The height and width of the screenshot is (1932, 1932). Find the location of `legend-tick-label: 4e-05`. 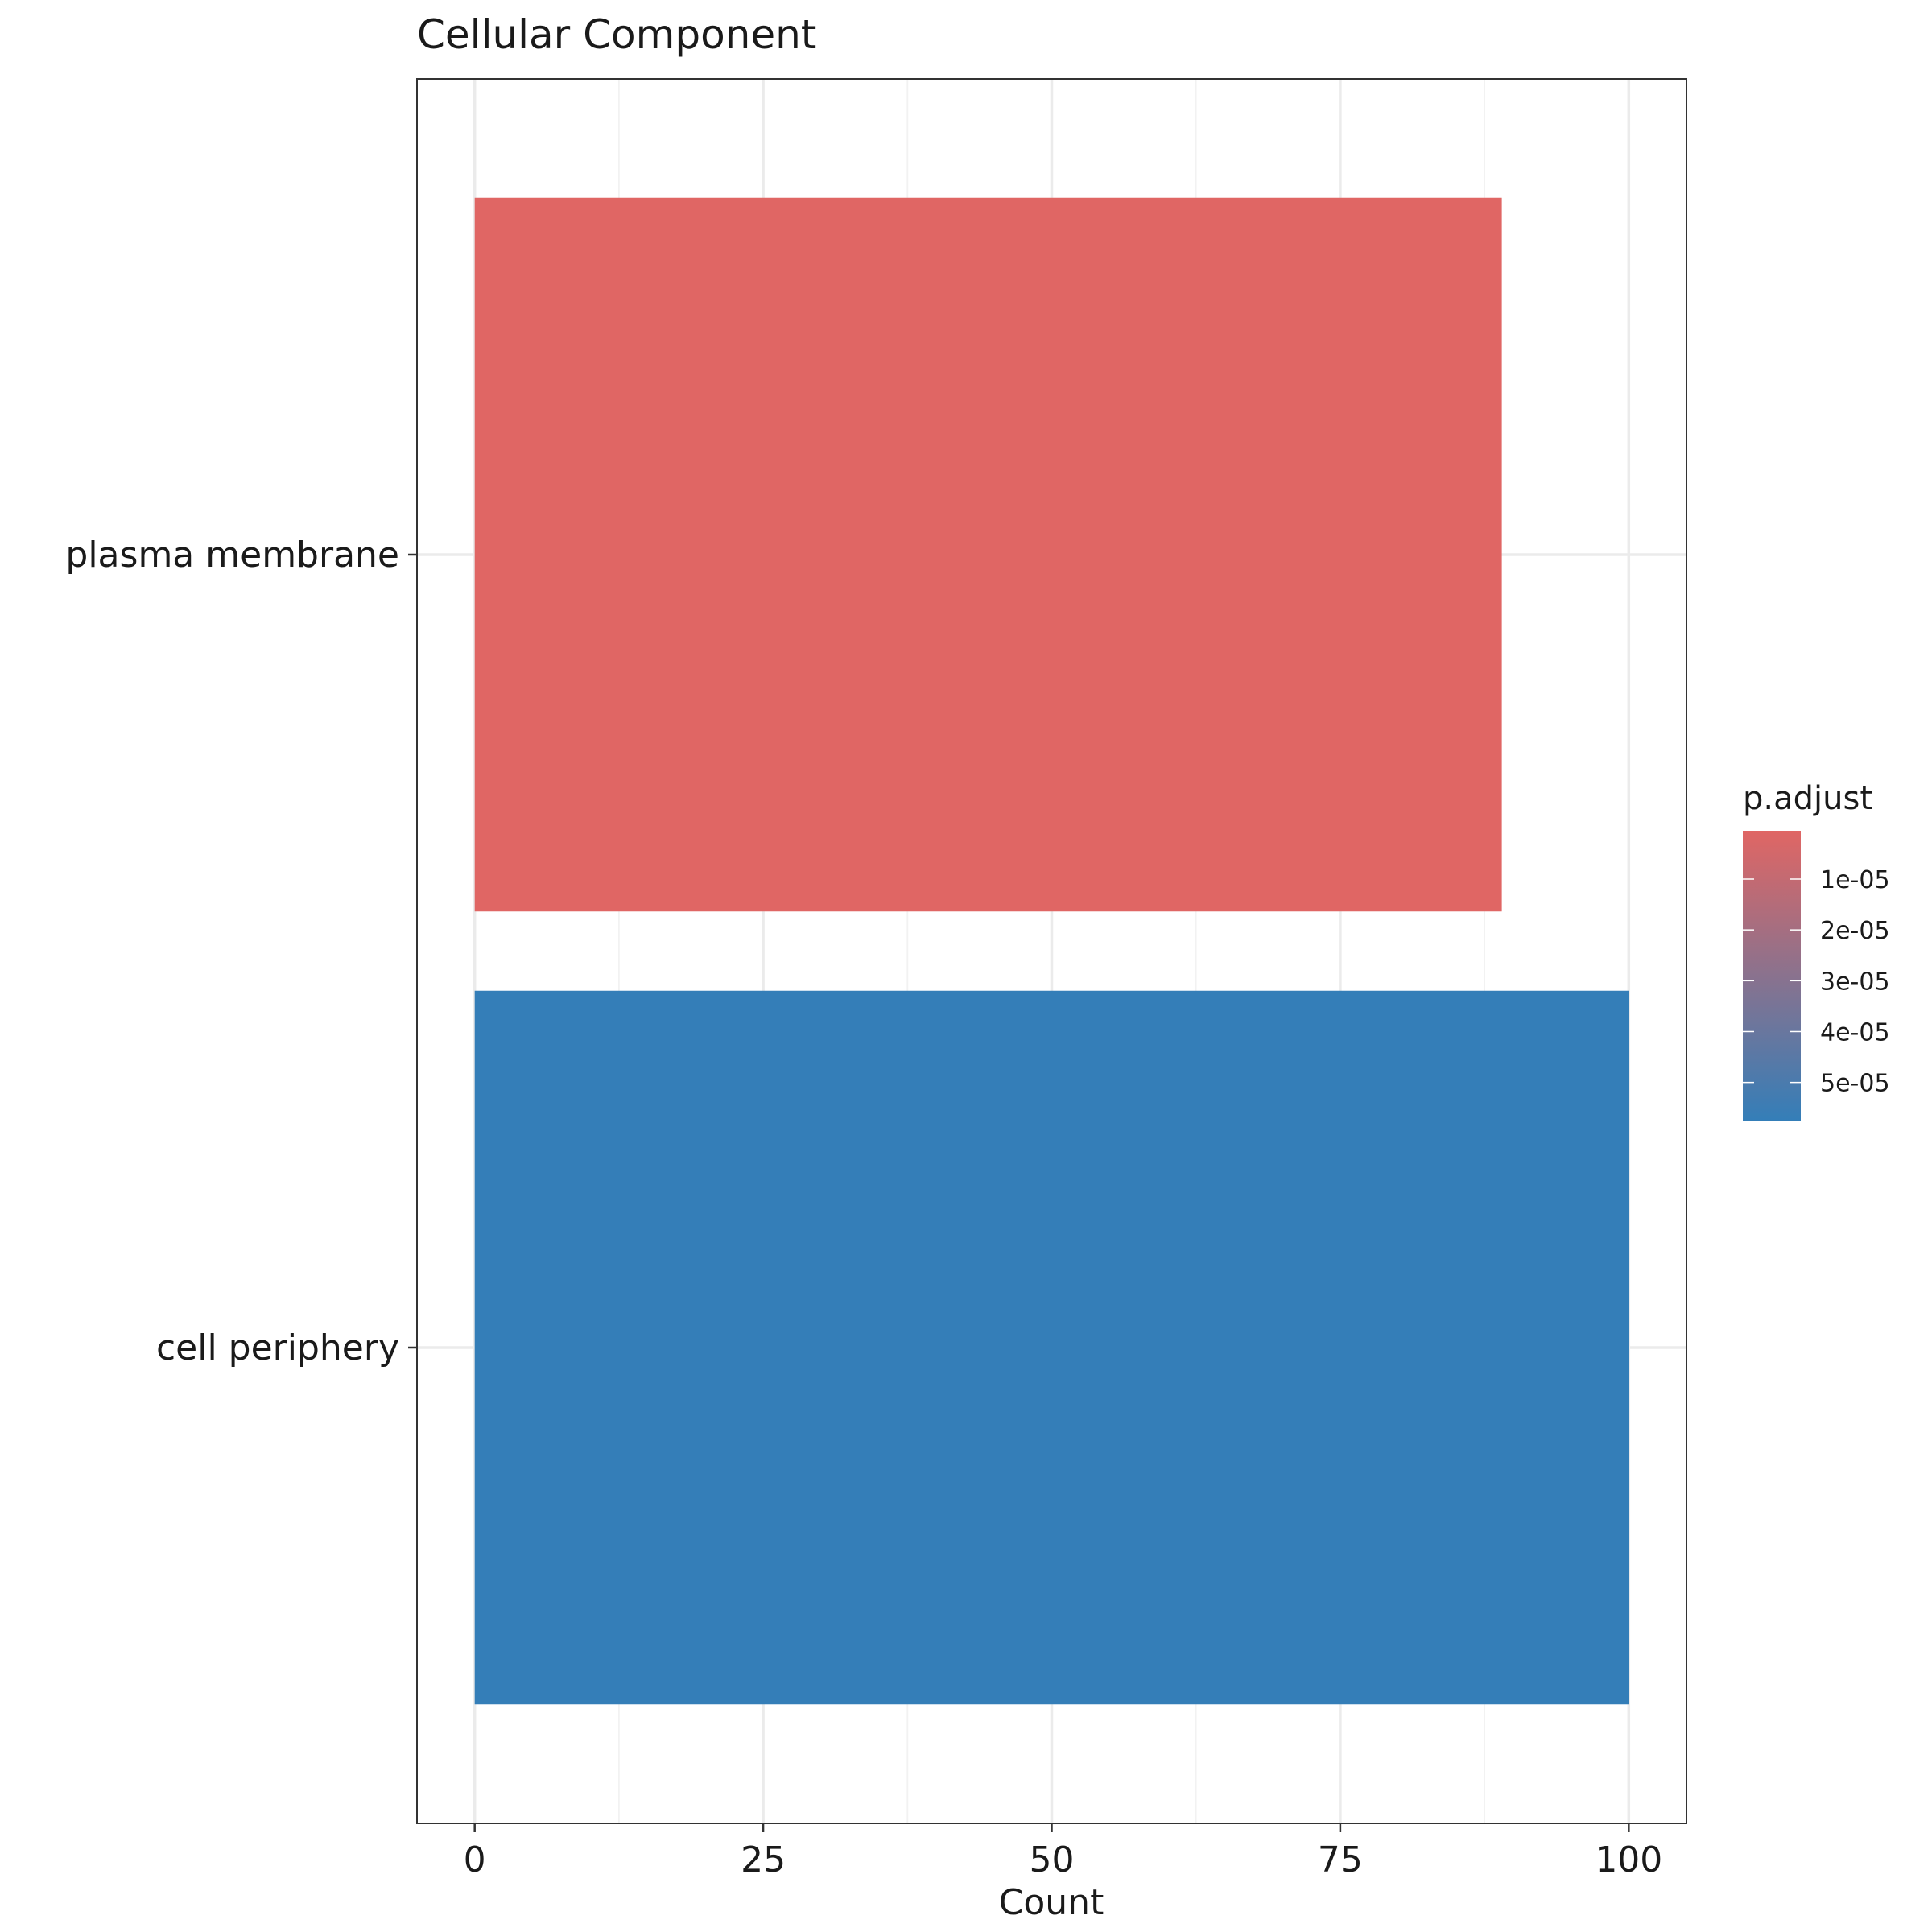

legend-tick-label: 4e-05 is located at coordinates (1855, 1032).